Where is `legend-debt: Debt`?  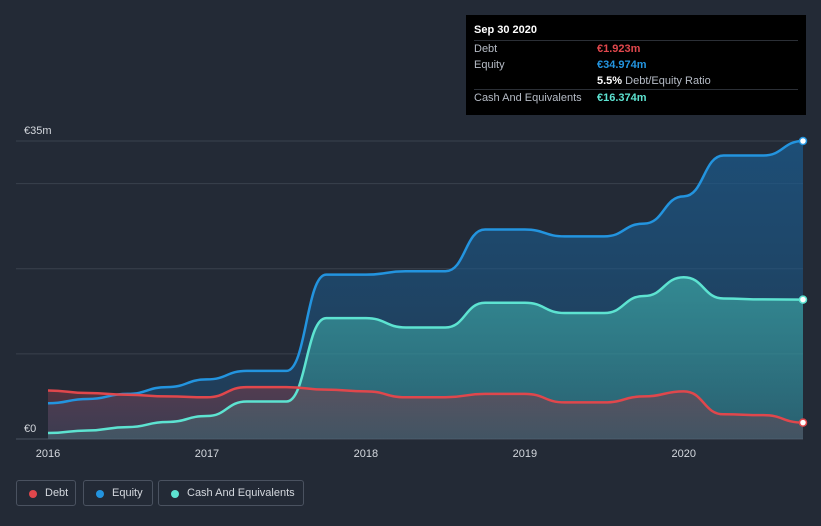 legend-debt: Debt is located at coordinates (46, 493).